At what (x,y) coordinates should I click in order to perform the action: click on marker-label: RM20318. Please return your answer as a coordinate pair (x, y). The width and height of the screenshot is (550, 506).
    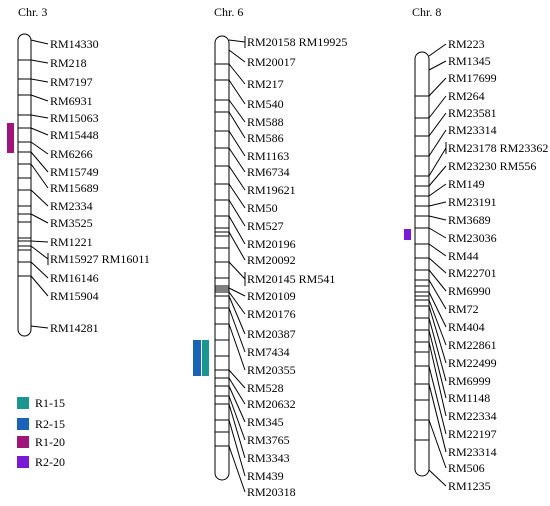
    Looking at the image, I should click on (271, 492).